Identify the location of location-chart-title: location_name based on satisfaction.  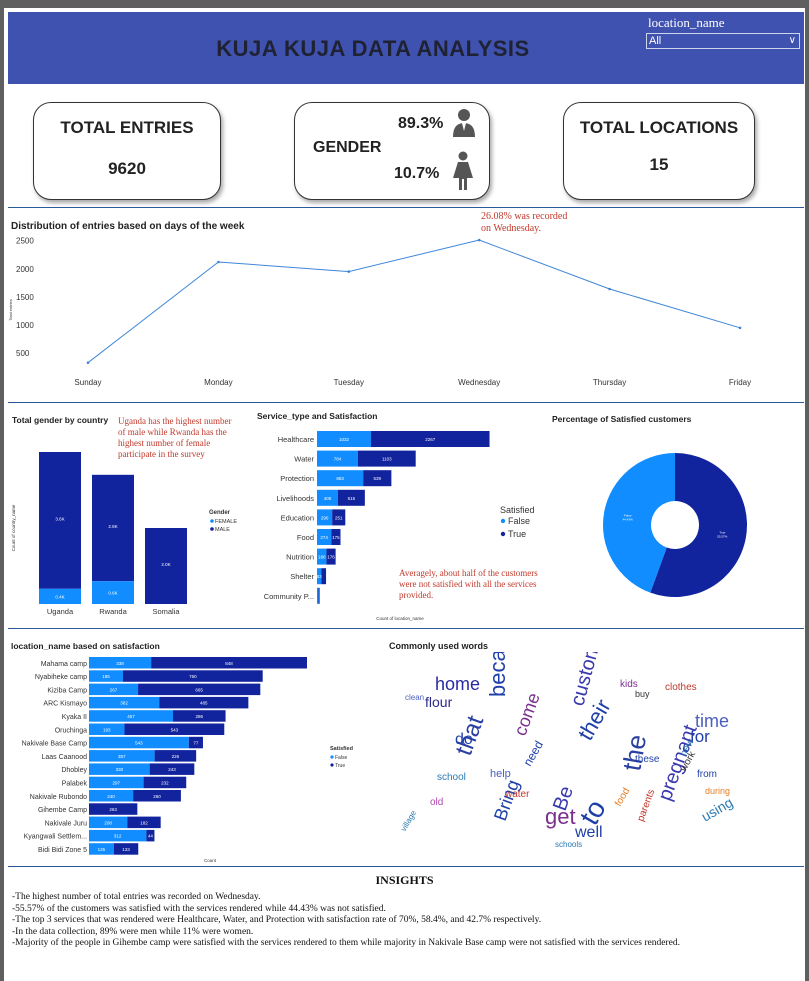
(85, 646).